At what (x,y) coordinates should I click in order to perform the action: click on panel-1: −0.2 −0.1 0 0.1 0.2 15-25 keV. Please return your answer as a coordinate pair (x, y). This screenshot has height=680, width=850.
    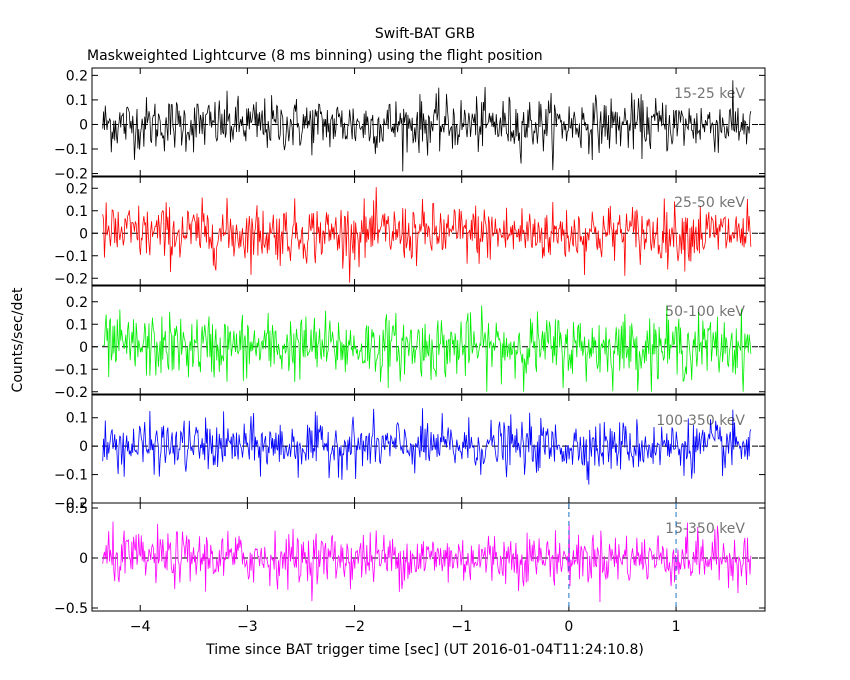
    Looking at the image, I should click on (410, 125).